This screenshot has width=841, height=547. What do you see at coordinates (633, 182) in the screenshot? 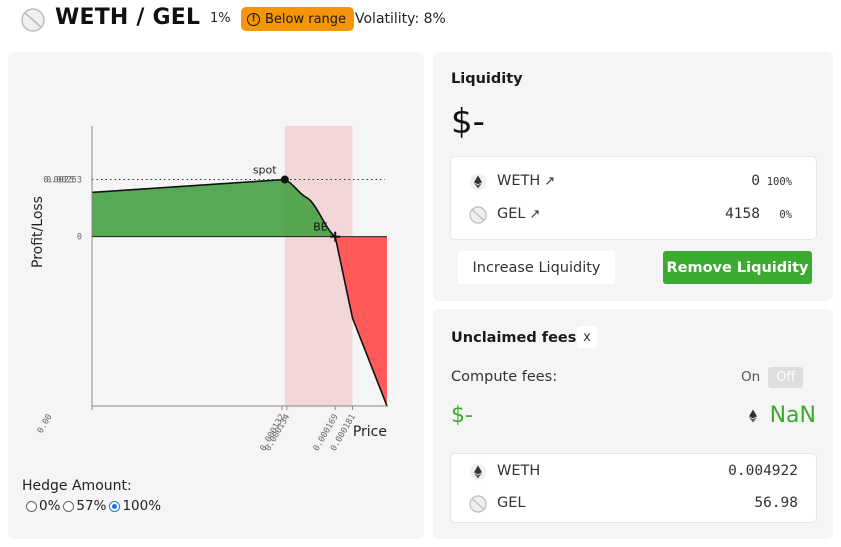
I see `list-item: WETH ↗ 0 100%` at bounding box center [633, 182].